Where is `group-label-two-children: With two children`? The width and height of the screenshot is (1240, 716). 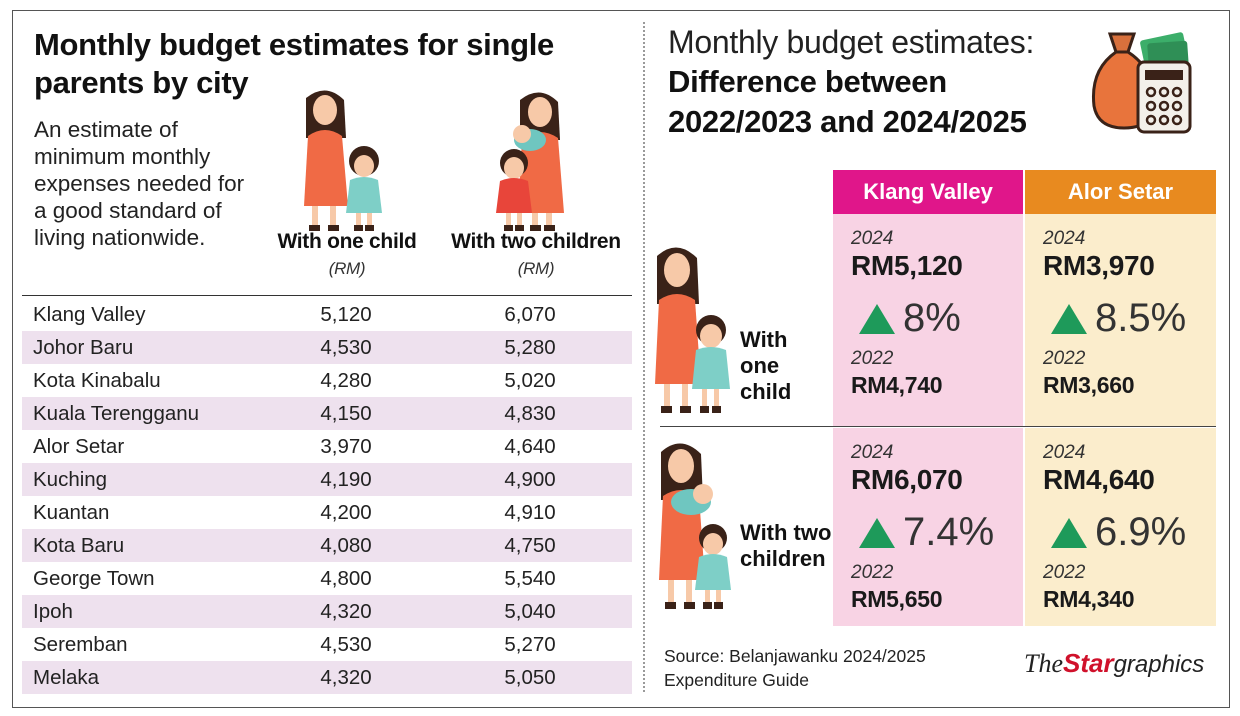 group-label-two-children: With two children is located at coordinates (786, 545).